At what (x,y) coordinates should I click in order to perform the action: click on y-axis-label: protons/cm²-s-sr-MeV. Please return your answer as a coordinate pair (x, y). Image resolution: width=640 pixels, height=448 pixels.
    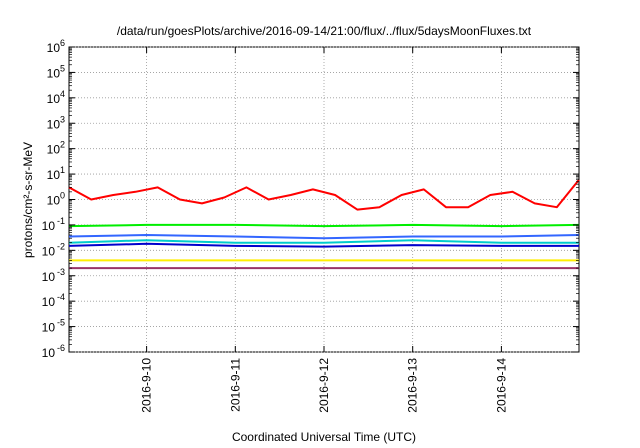
    Looking at the image, I should click on (28, 200).